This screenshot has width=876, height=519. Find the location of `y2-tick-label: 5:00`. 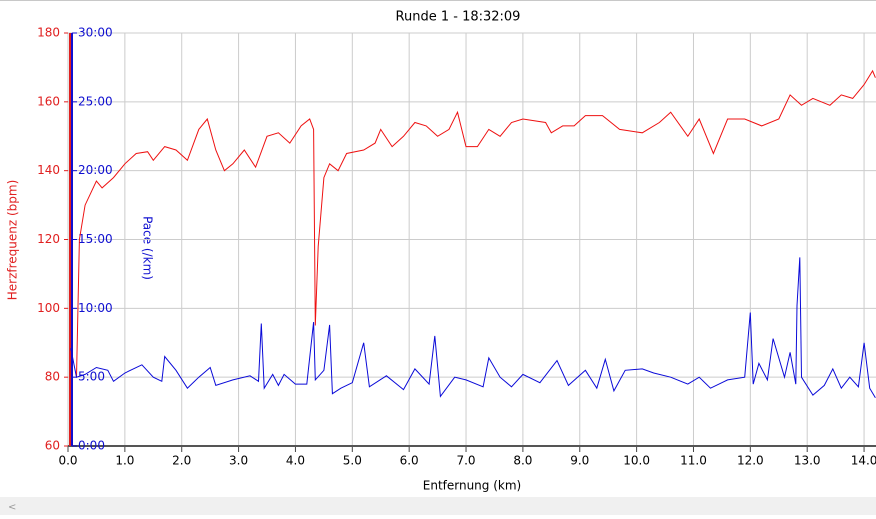

y2-tick-label: 5:00 is located at coordinates (91, 377).